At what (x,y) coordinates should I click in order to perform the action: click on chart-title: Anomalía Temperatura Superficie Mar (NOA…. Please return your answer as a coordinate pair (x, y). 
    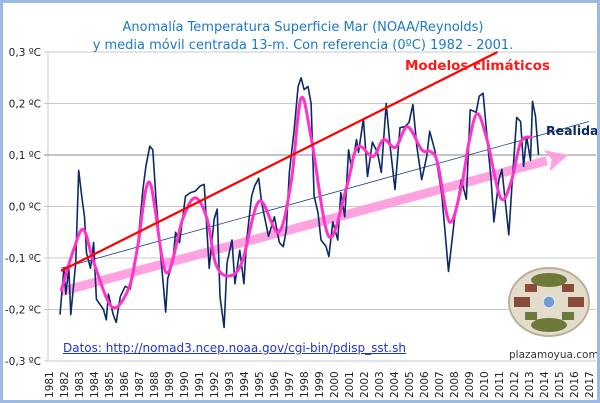
    Looking at the image, I should click on (303, 27).